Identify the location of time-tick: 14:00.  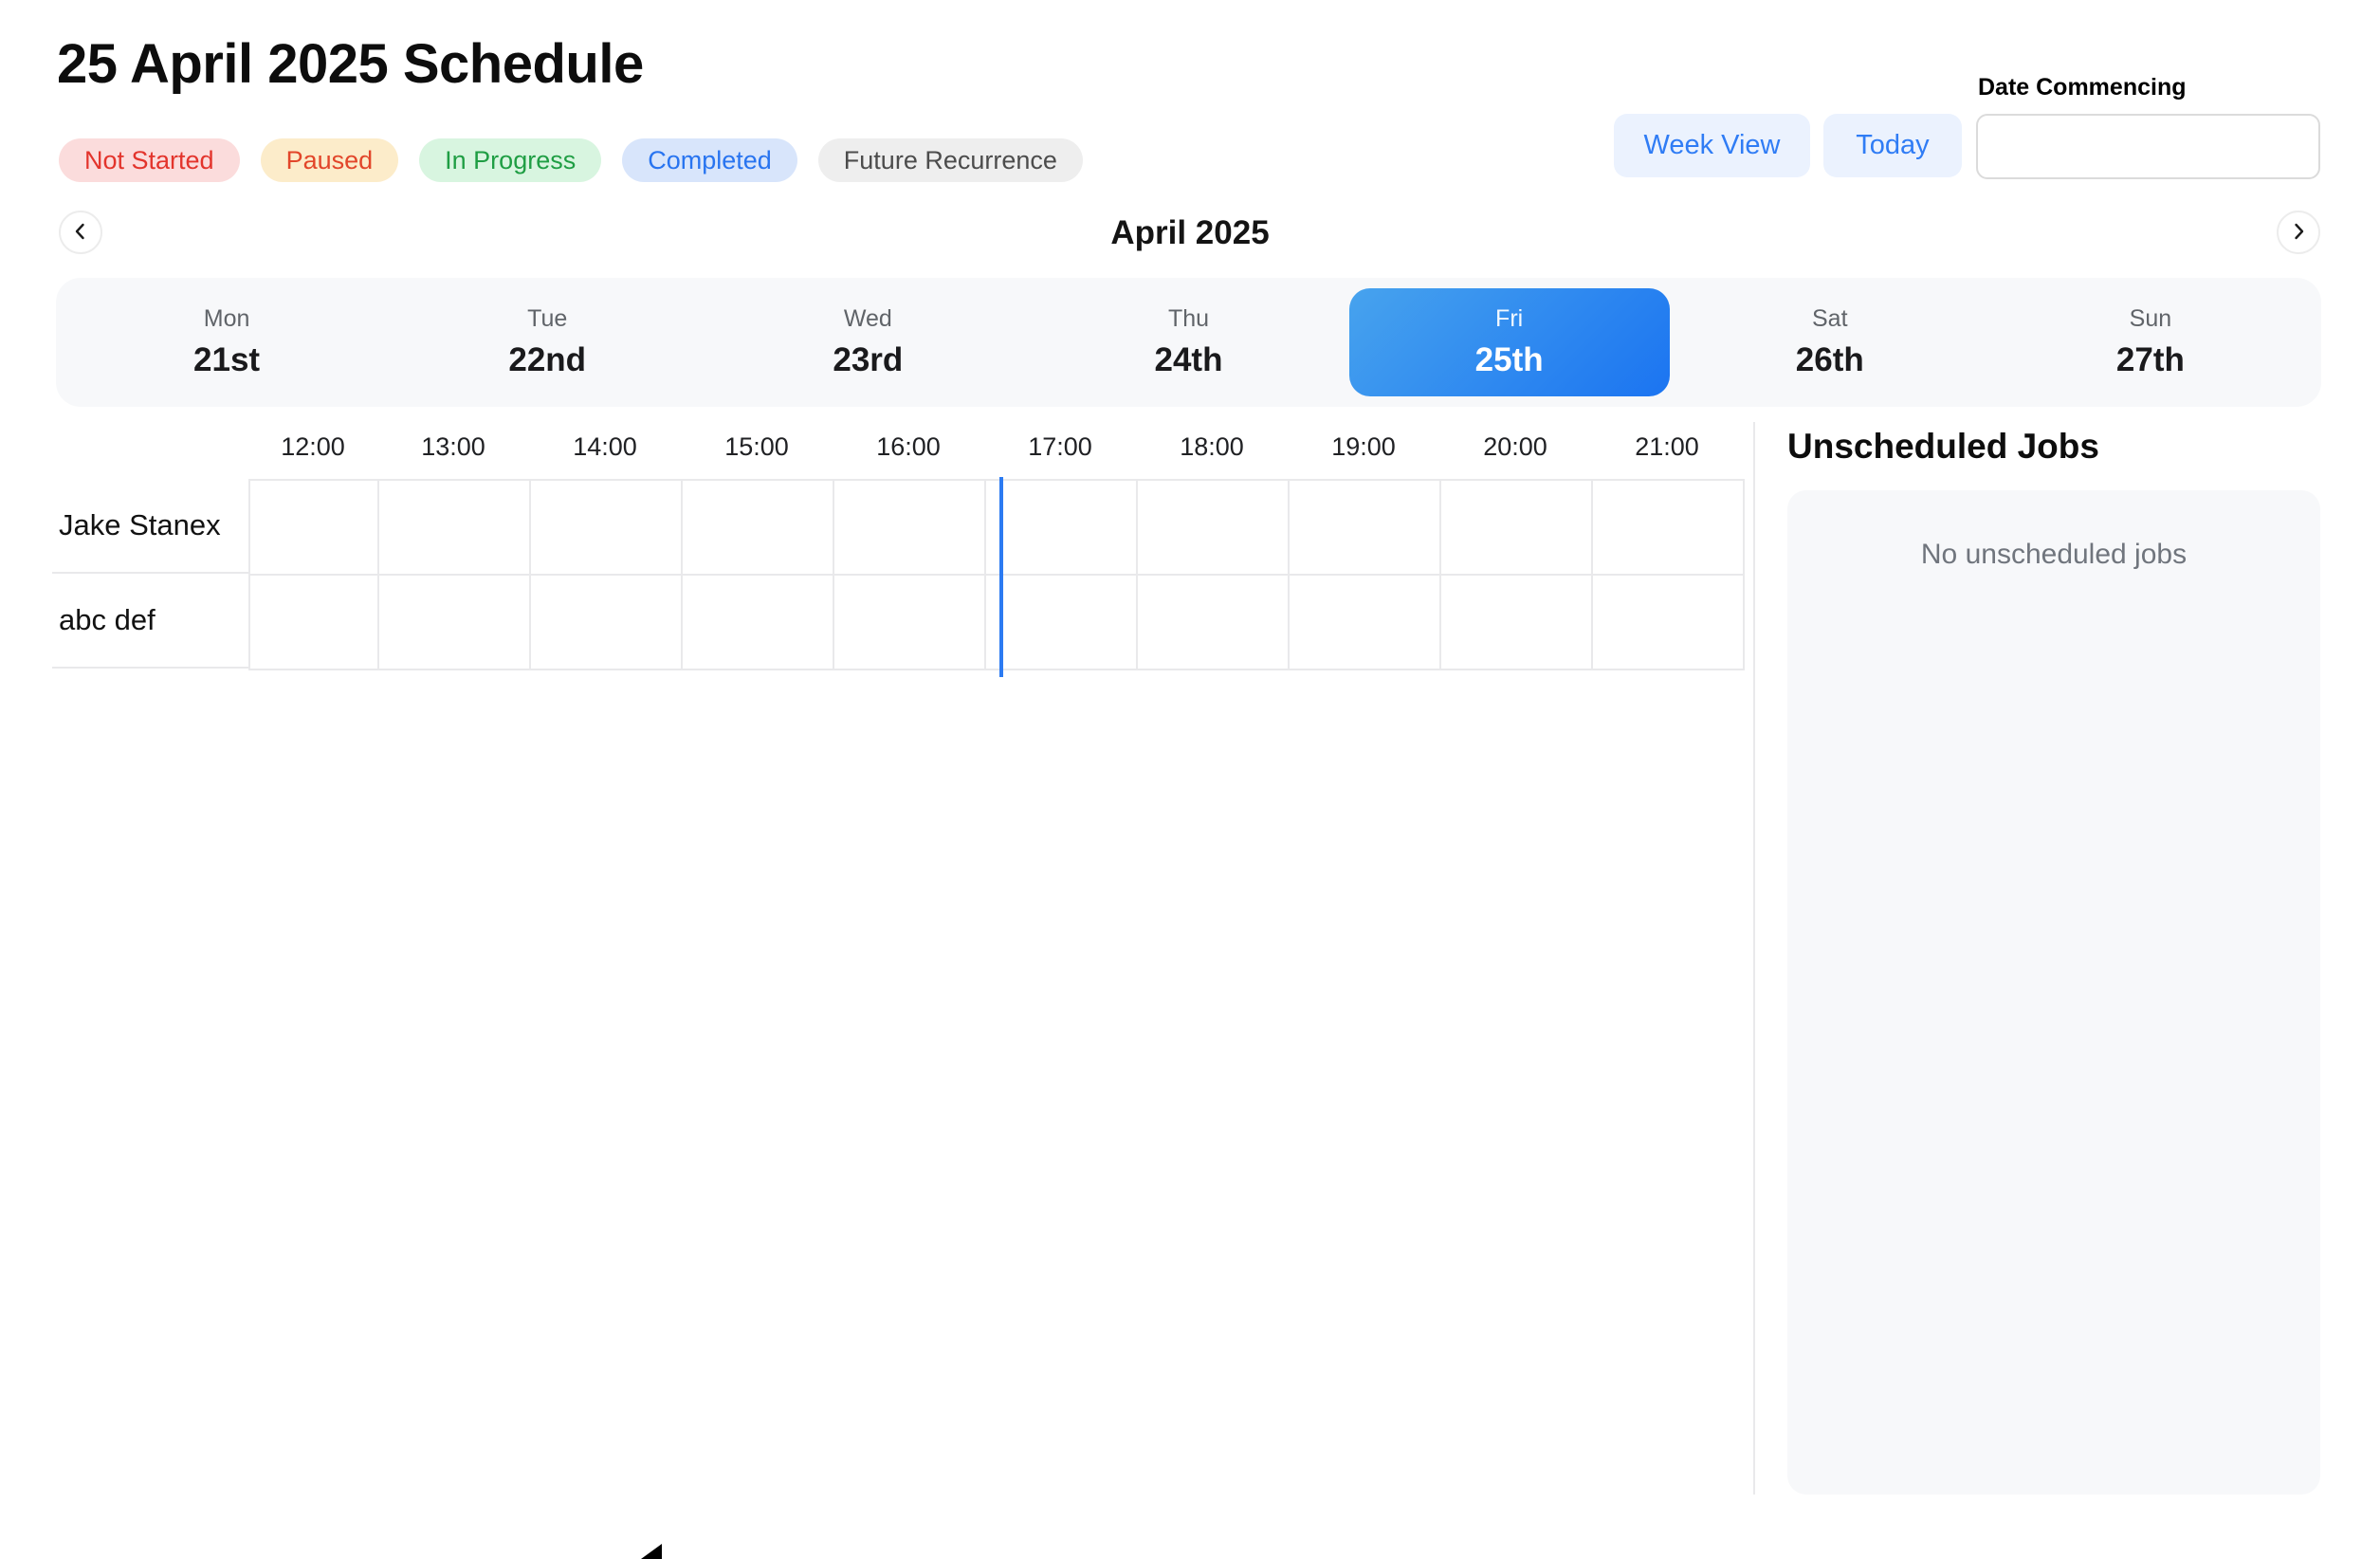
(605, 447).